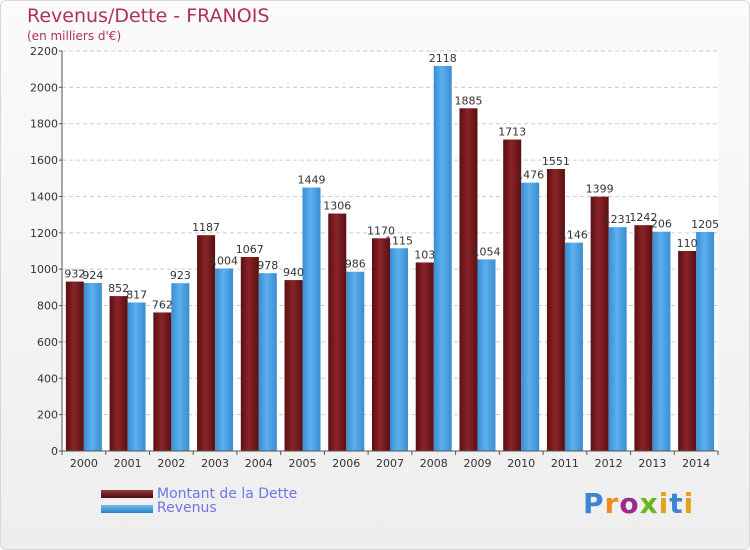 This screenshot has width=750, height=550. I want to click on x-tick-label: 2000, so click(84, 463).